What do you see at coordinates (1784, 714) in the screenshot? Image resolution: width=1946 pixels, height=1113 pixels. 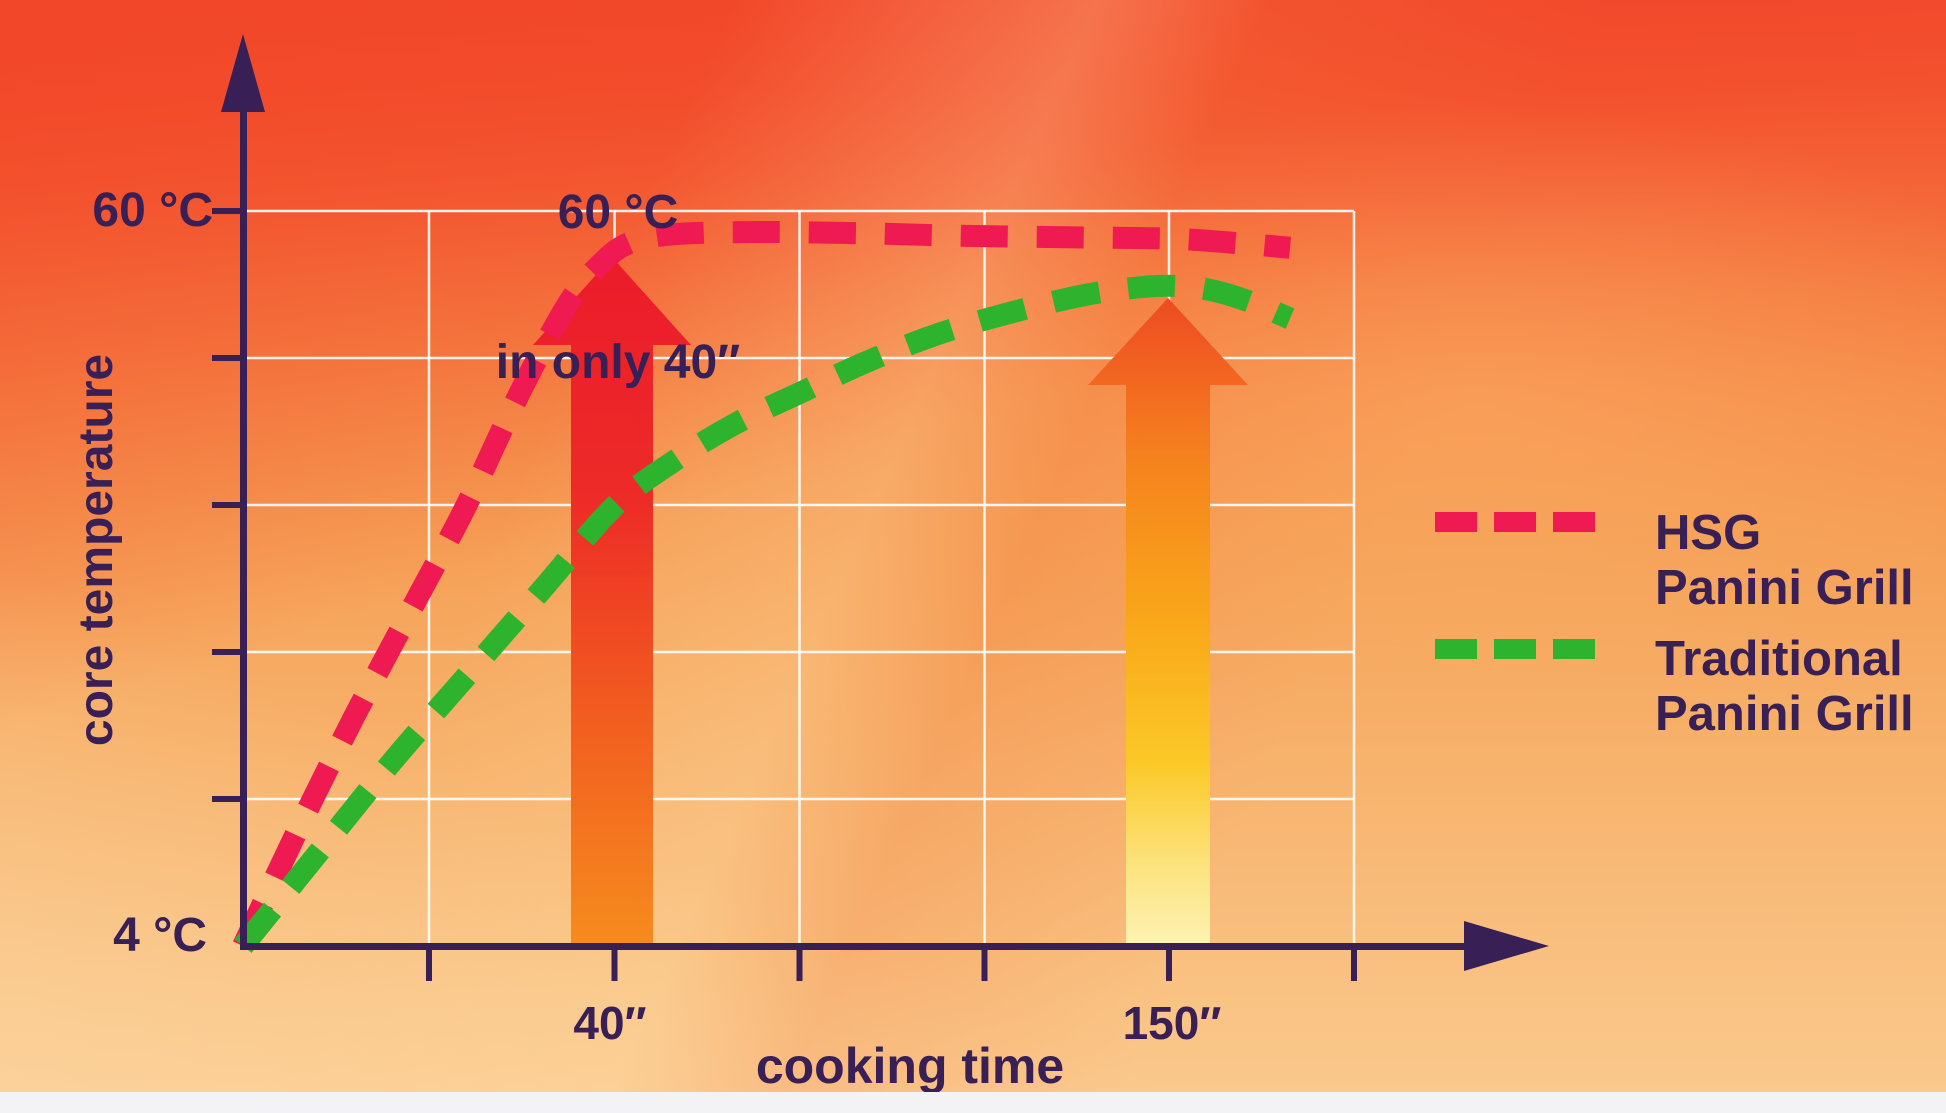 I see `legend-traditional-line2: Panini Grill` at bounding box center [1784, 714].